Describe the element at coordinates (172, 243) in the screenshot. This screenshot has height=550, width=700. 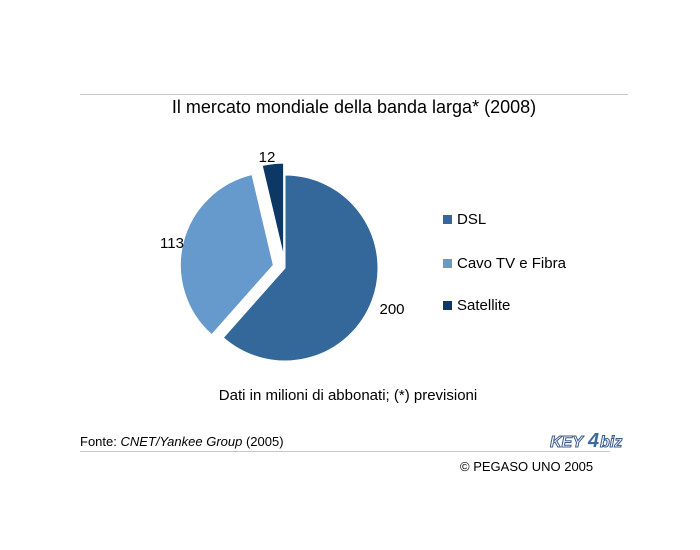
I see `slice-value-label-cavo: 113` at that location.